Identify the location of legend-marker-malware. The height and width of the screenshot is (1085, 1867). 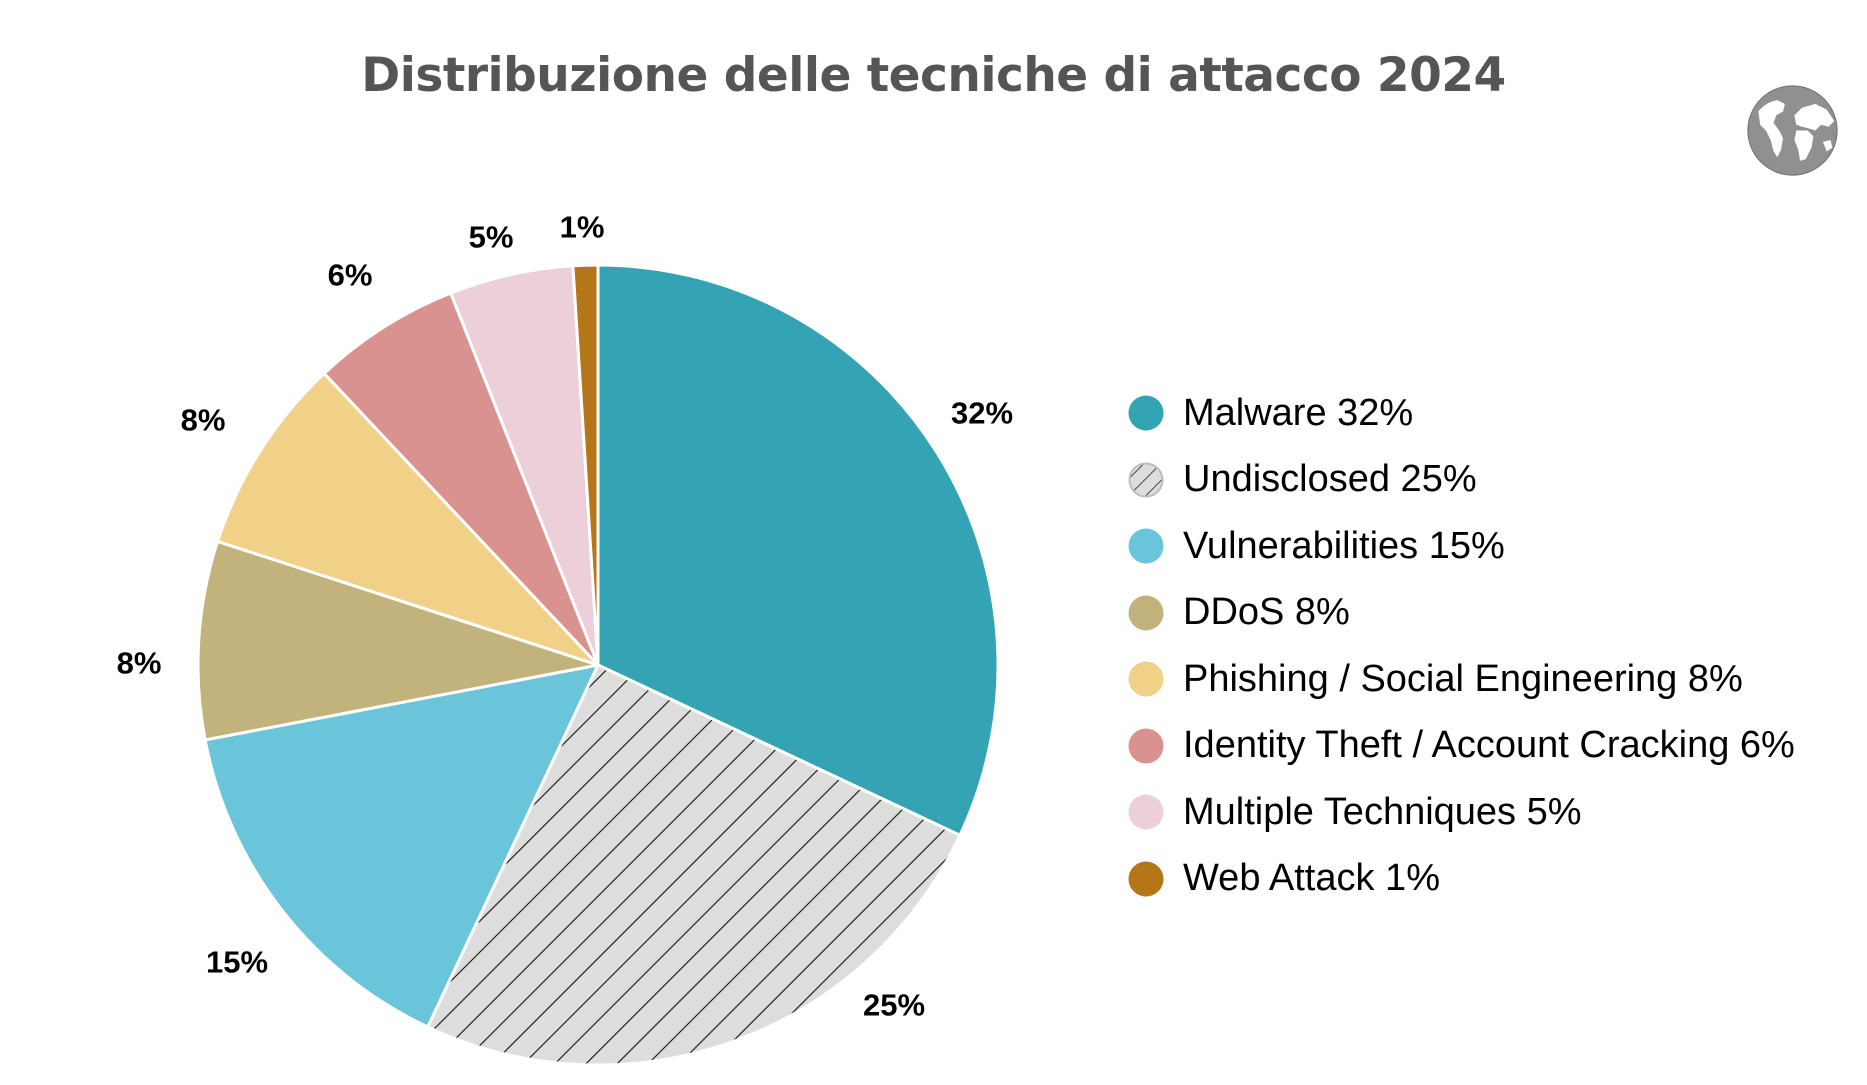
(1146, 413).